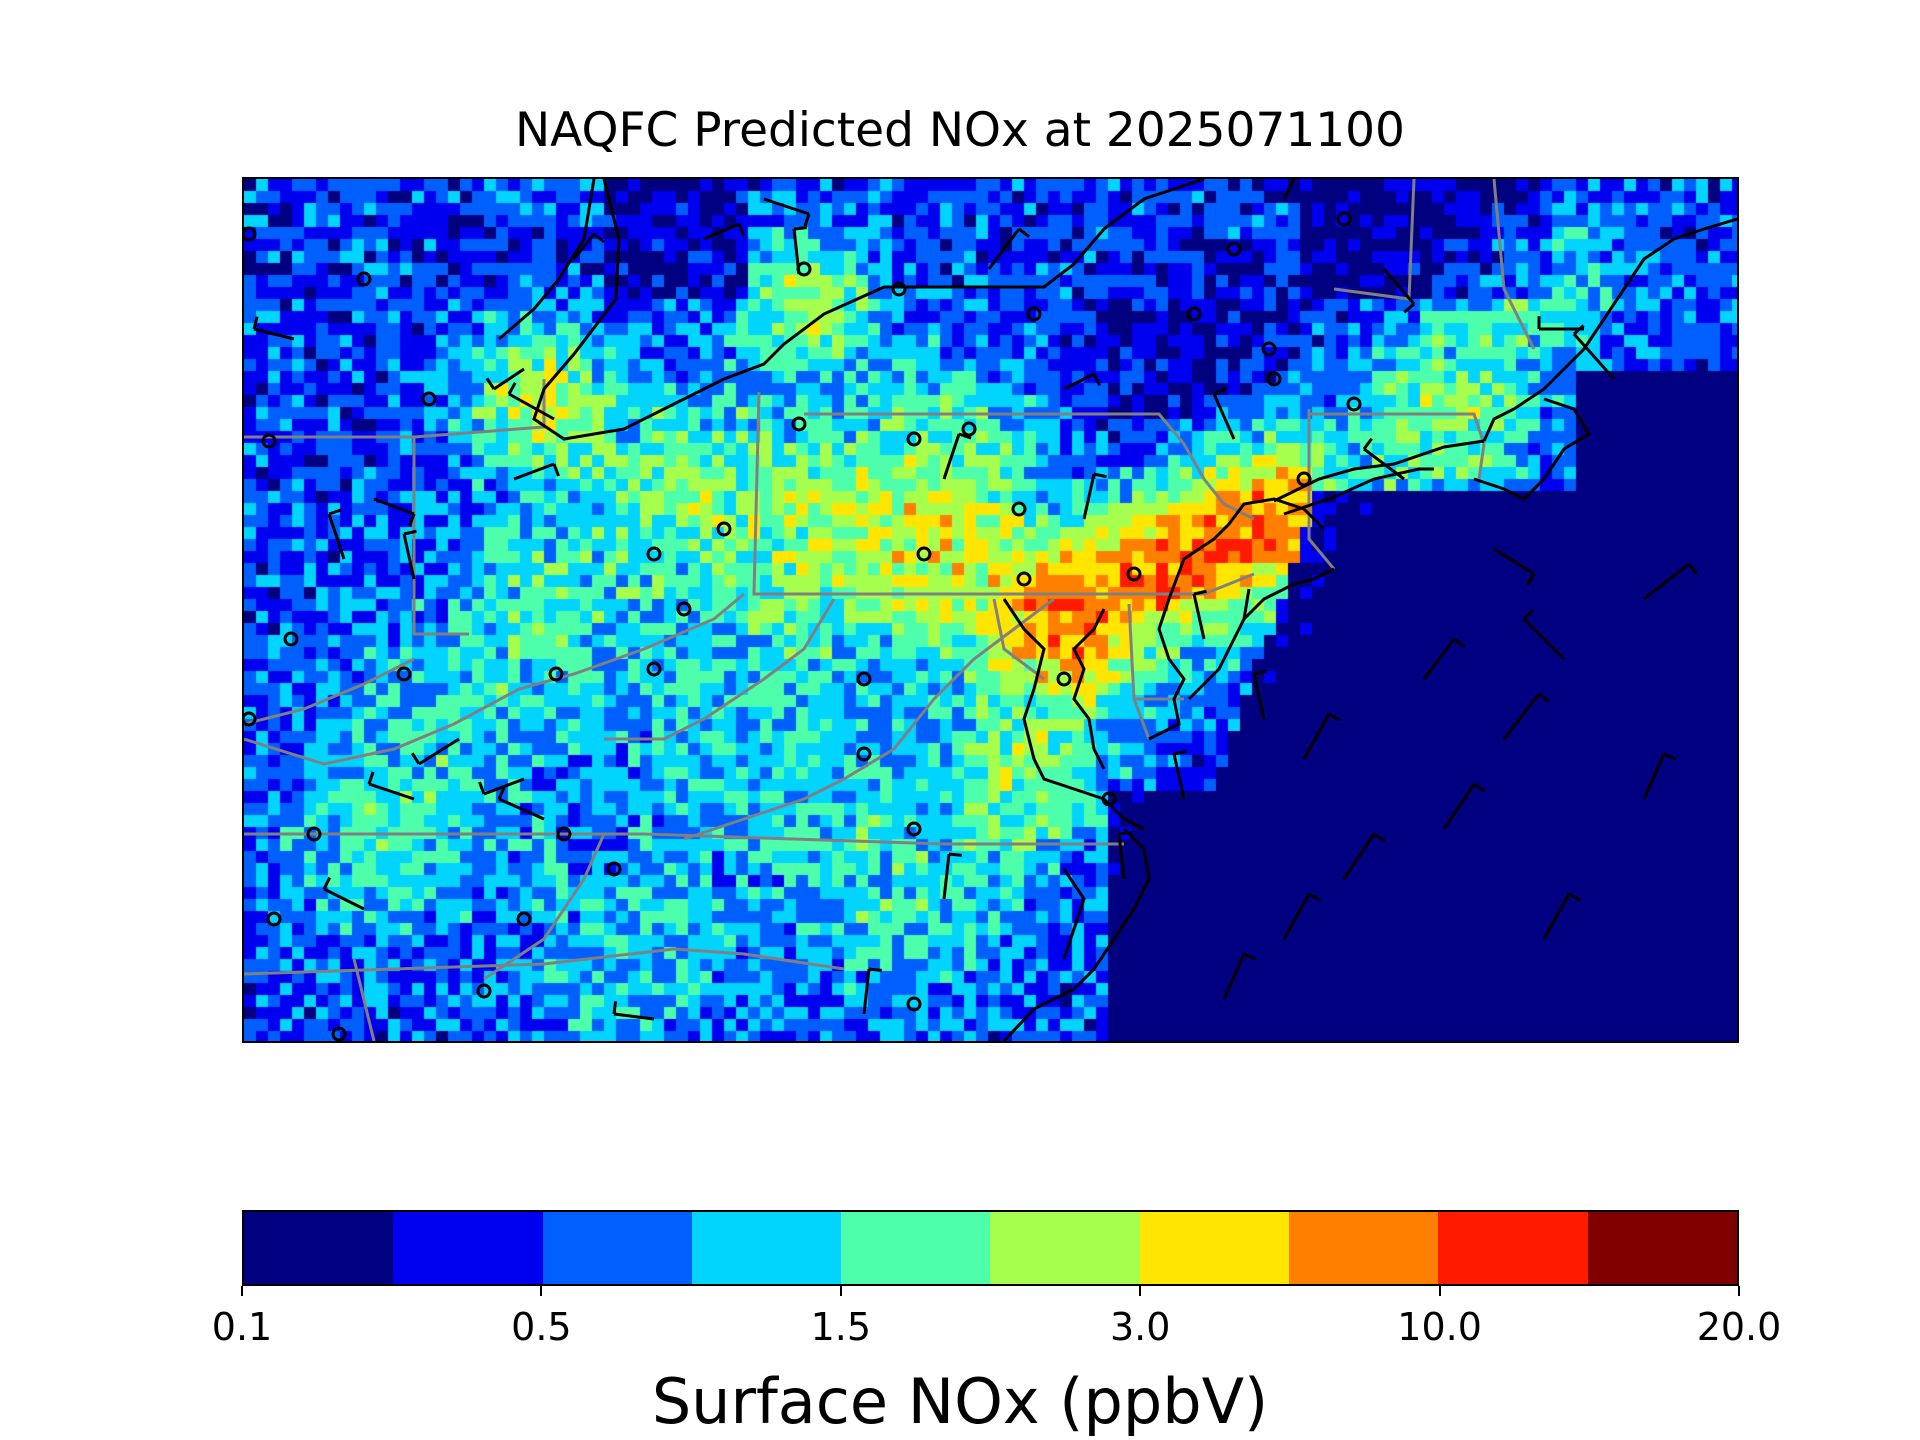 This screenshot has width=1920, height=1440. I want to click on colorbar, so click(990, 1248).